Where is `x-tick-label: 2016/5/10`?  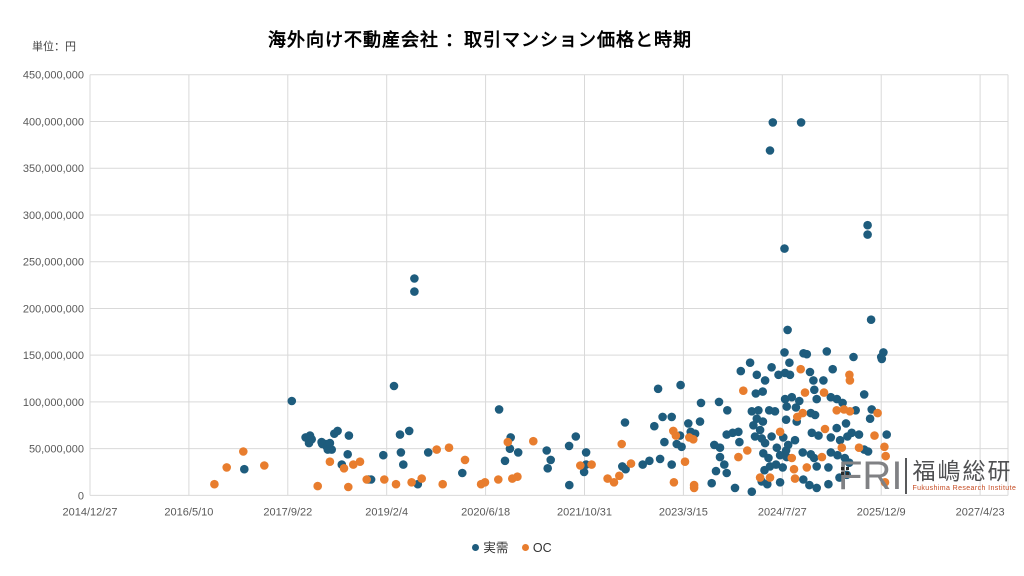 x-tick-label: 2016/5/10 is located at coordinates (188, 512).